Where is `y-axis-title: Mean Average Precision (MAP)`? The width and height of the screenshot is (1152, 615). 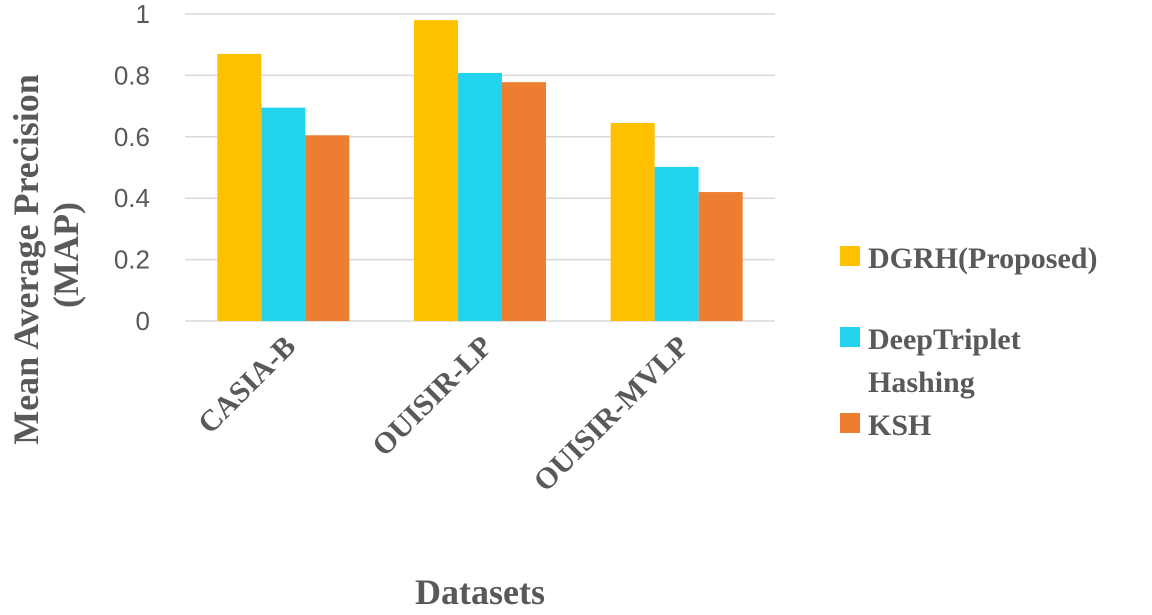
y-axis-title: Mean Average Precision (MAP) is located at coordinates (46, 255).